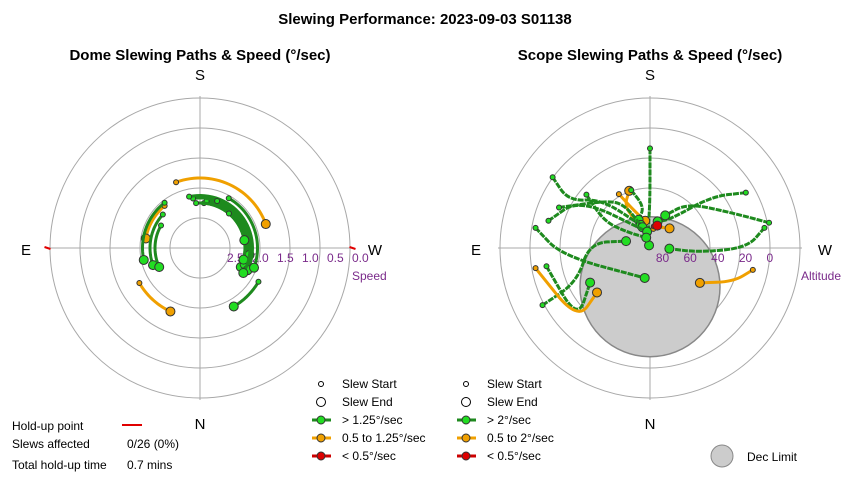 The width and height of the screenshot is (850, 480). Describe the element at coordinates (770, 258) in the screenshot. I see `scope-ring-label: 0` at that location.